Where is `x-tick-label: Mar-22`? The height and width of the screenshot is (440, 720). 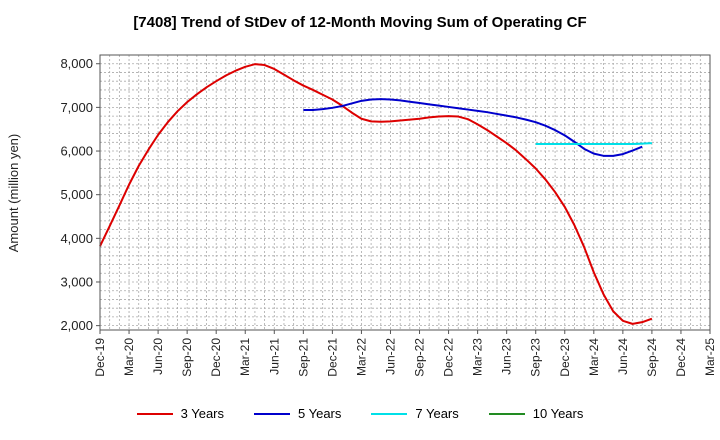 x-tick-label: Mar-22 is located at coordinates (361, 357).